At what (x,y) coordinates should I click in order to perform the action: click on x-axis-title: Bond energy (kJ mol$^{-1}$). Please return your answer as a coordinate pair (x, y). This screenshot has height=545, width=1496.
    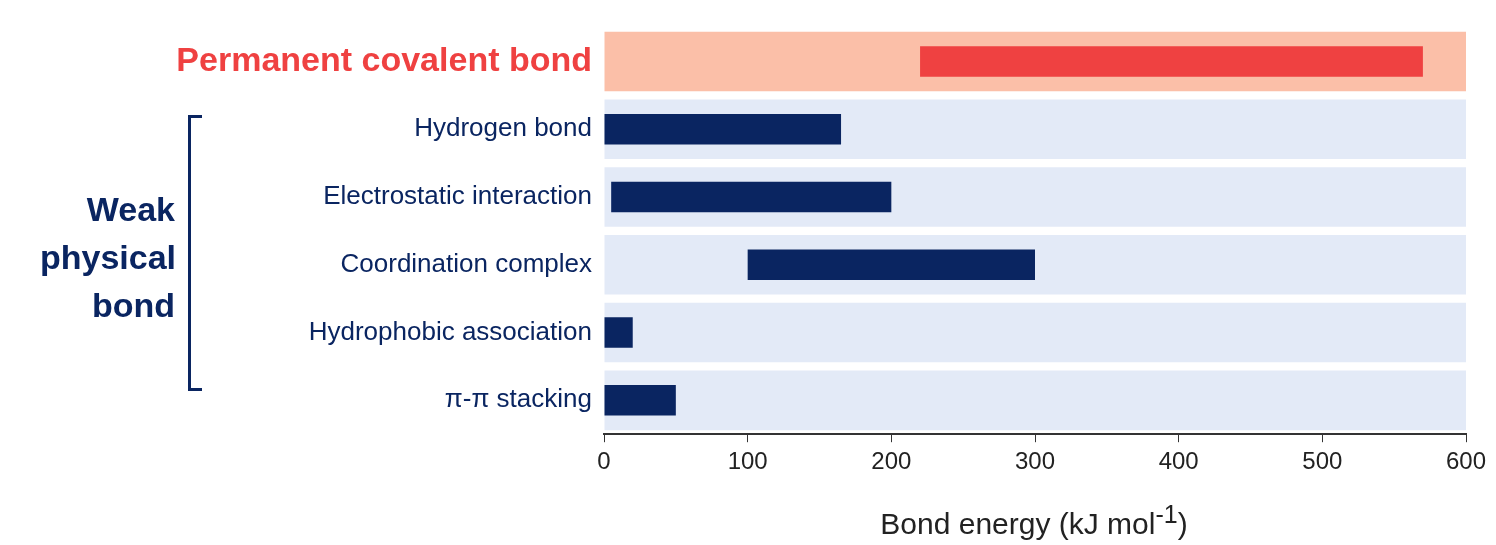
    Looking at the image, I should click on (1034, 520).